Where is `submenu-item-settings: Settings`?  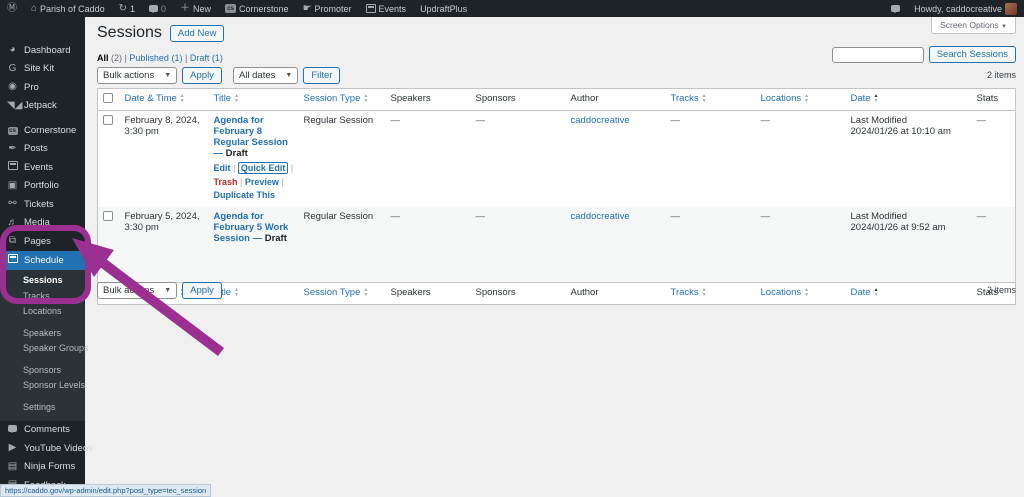
submenu-item-settings: Settings is located at coordinates (42, 407).